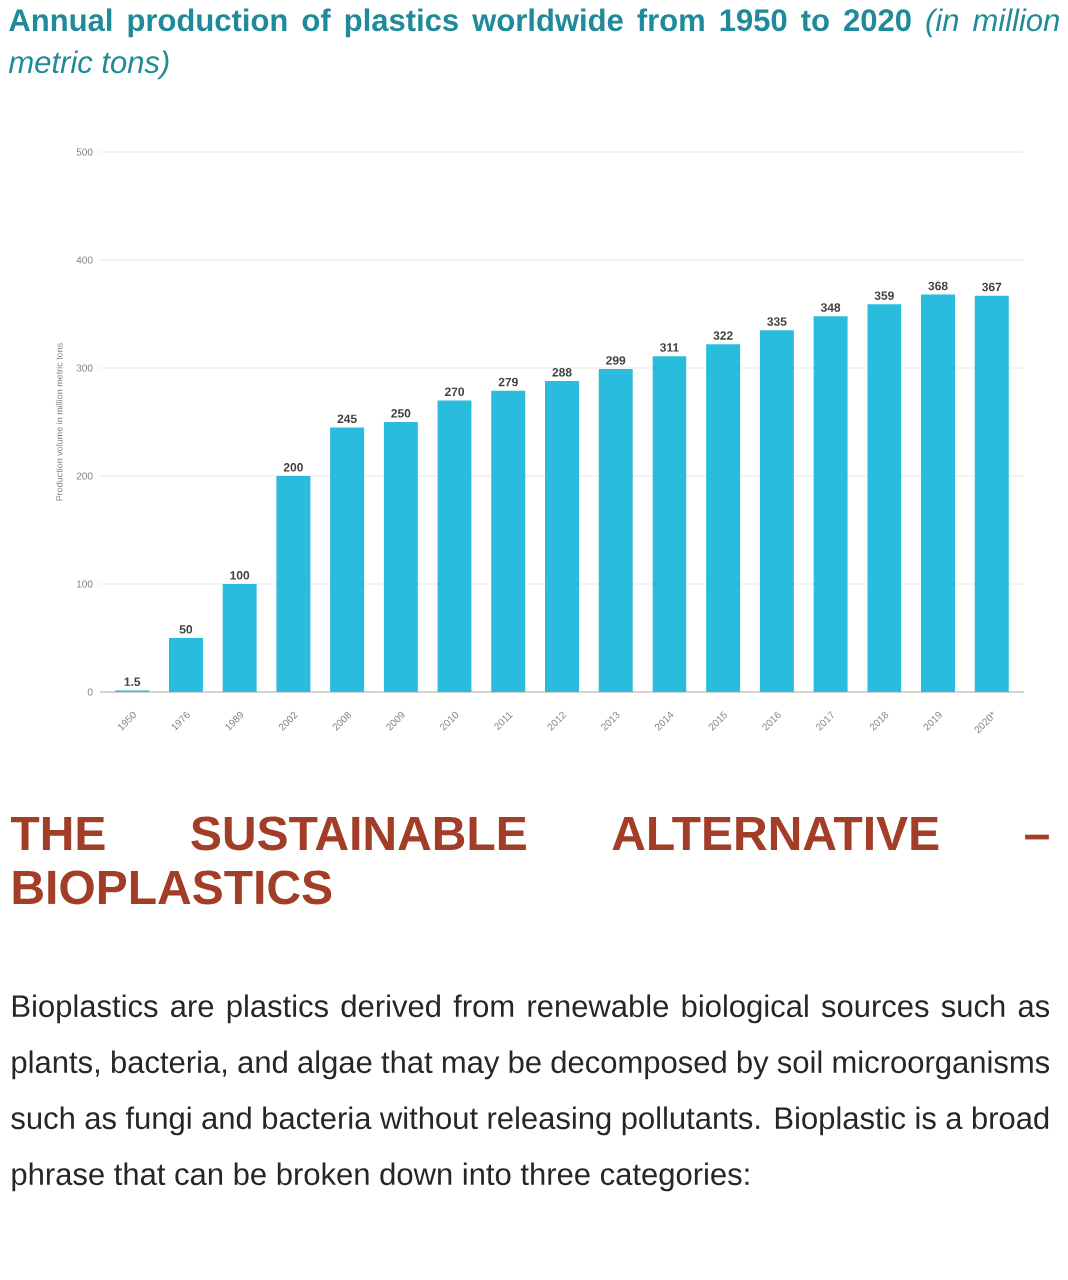 Image resolution: width=1068 pixels, height=1280 pixels. What do you see at coordinates (88, 65) in the screenshot?
I see `text: metric tons)` at bounding box center [88, 65].